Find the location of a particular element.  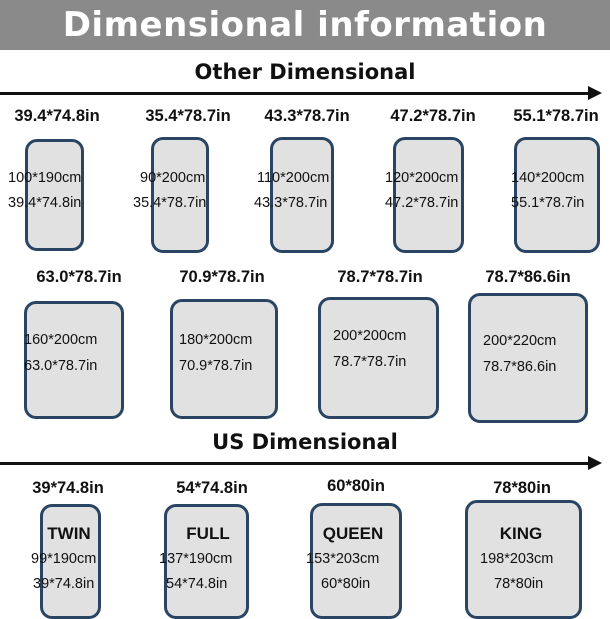

mattress-queen is located at coordinates (356, 561).